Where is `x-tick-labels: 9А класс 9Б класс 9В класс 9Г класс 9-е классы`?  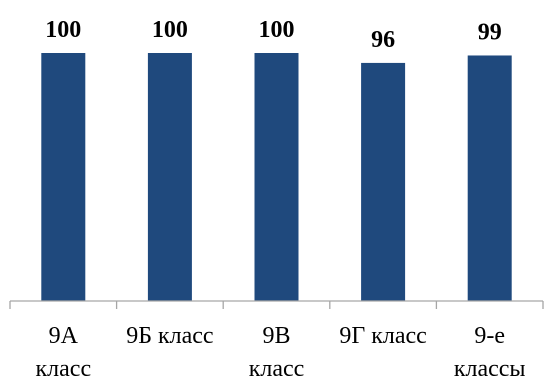 x-tick-labels: 9А класс 9Б класс 9В класс 9Г класс 9-е классы is located at coordinates (281, 352).